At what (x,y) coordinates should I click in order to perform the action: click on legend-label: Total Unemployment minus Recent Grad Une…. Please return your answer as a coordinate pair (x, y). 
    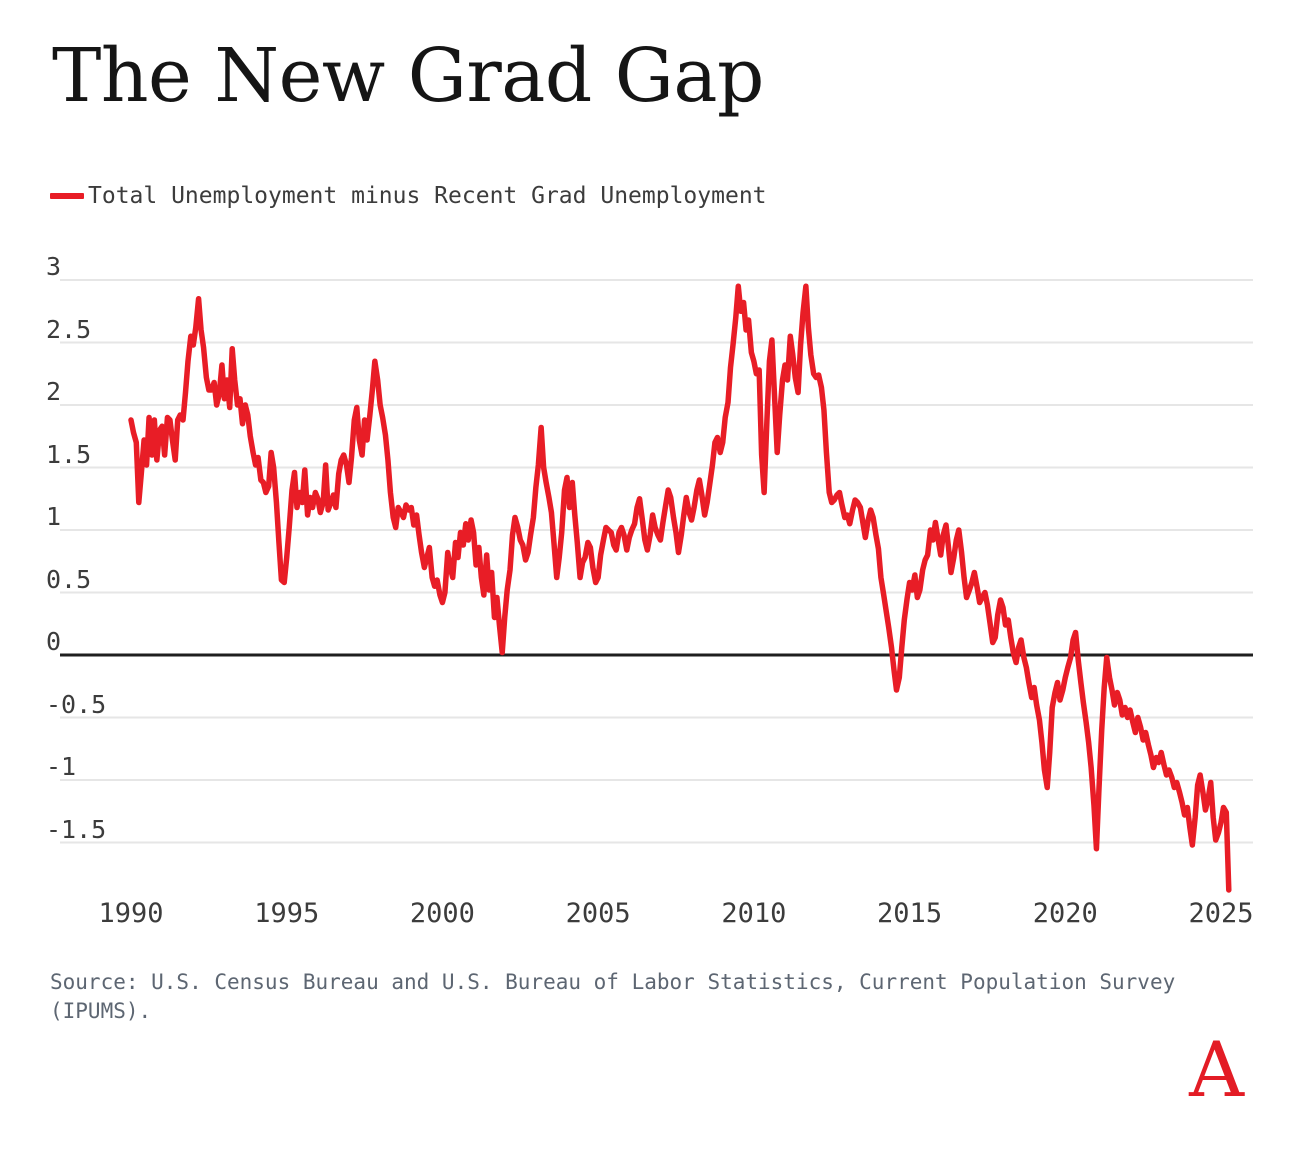
    Looking at the image, I should click on (427, 196).